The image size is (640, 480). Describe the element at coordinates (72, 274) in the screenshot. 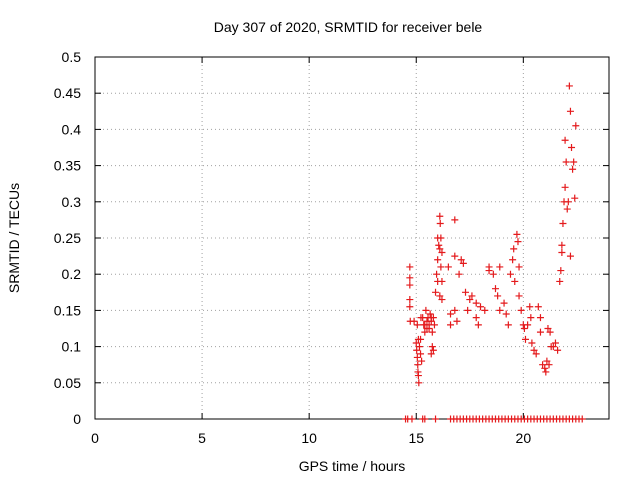

I see `y-tick-label: 0.2` at that location.